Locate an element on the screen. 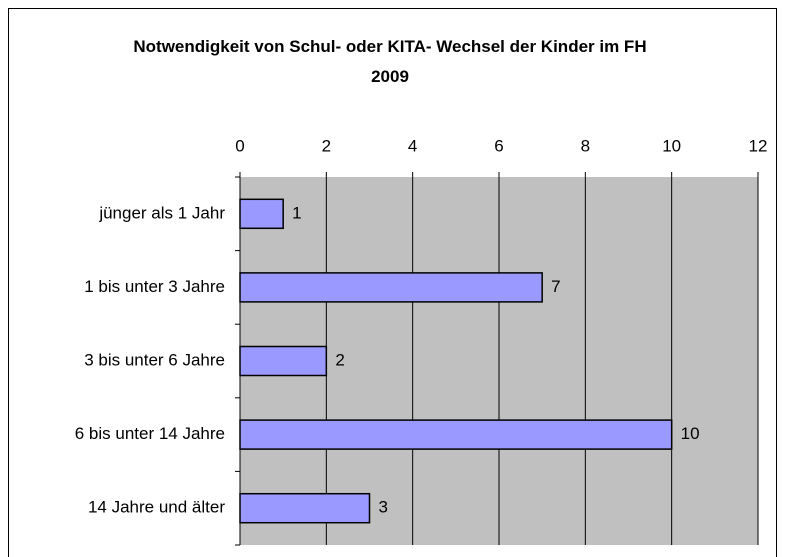  x-tick-label: 6 is located at coordinates (498, 145).